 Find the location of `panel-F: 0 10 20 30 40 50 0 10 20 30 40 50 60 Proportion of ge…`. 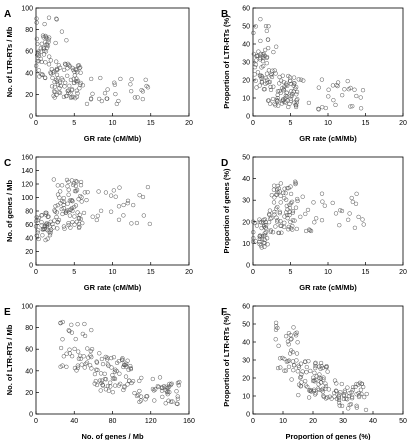

panel-F: 0 10 20 30 40 50 0 10 20 30 40 50 60 Proportion of ge… is located at coordinates (314, 372).